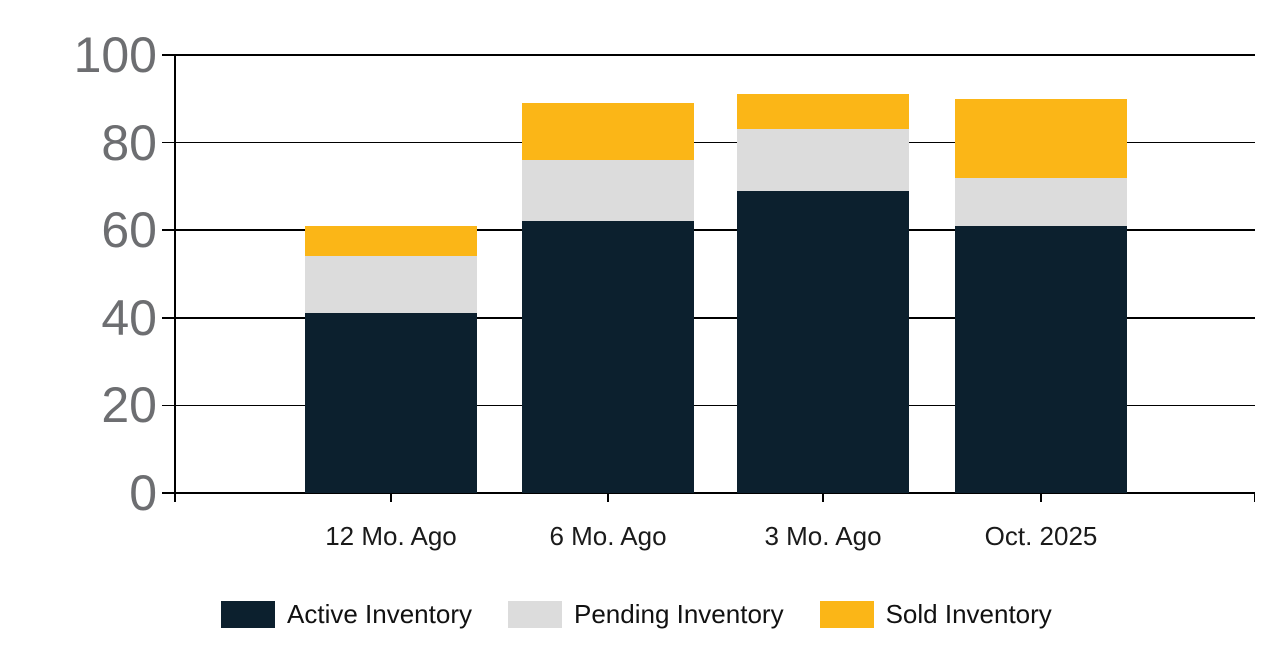  What do you see at coordinates (115, 55) in the screenshot?
I see `y-tick-label: 100` at bounding box center [115, 55].